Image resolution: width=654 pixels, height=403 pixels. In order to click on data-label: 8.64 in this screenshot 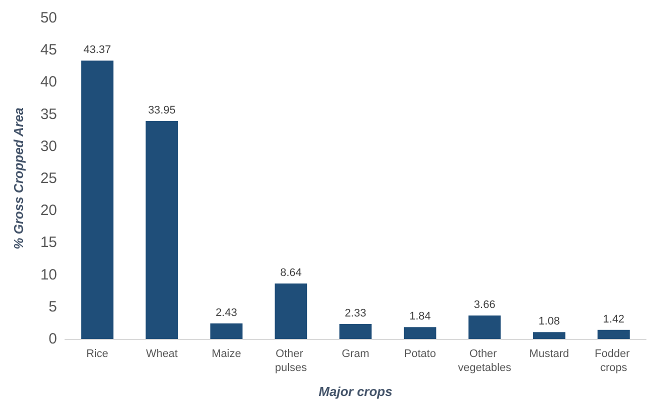, I will do `click(291, 273)`.